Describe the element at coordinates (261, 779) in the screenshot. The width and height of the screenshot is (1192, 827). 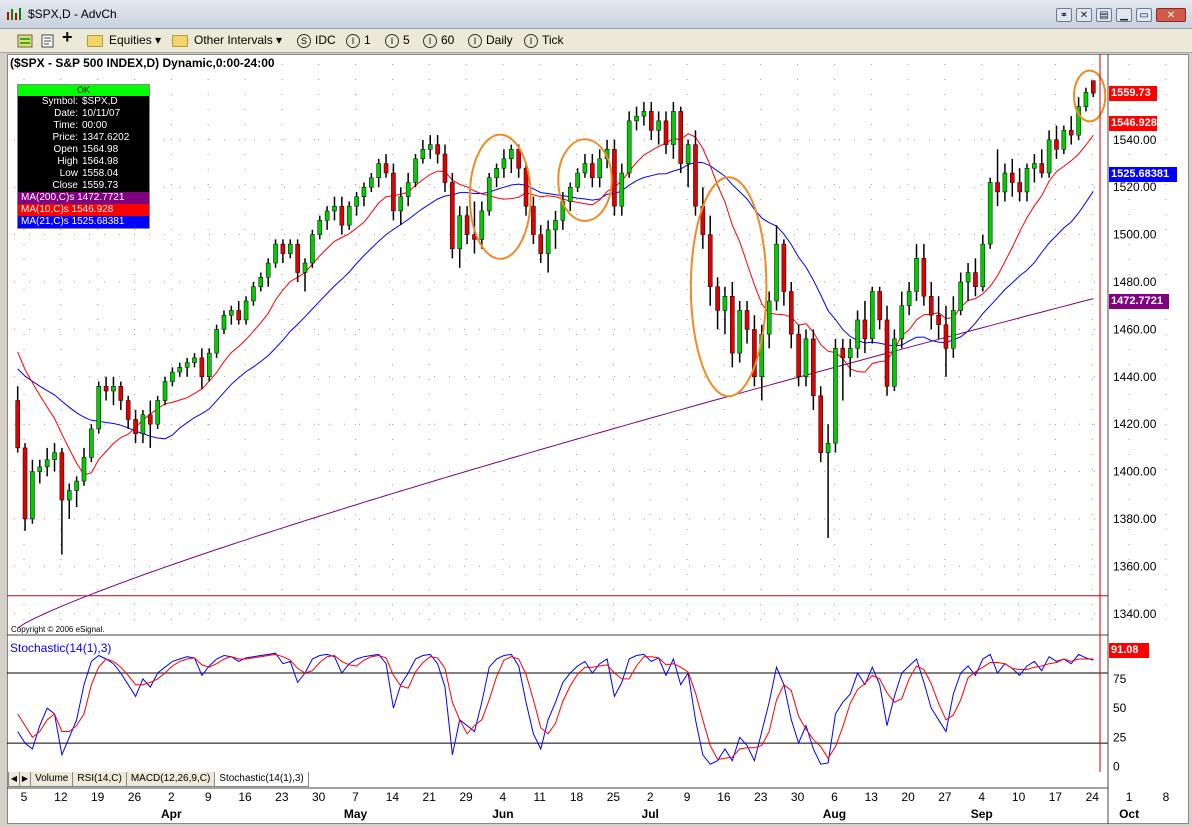
I see `tab-stochastic: Stochastic(14(1),3)` at that location.